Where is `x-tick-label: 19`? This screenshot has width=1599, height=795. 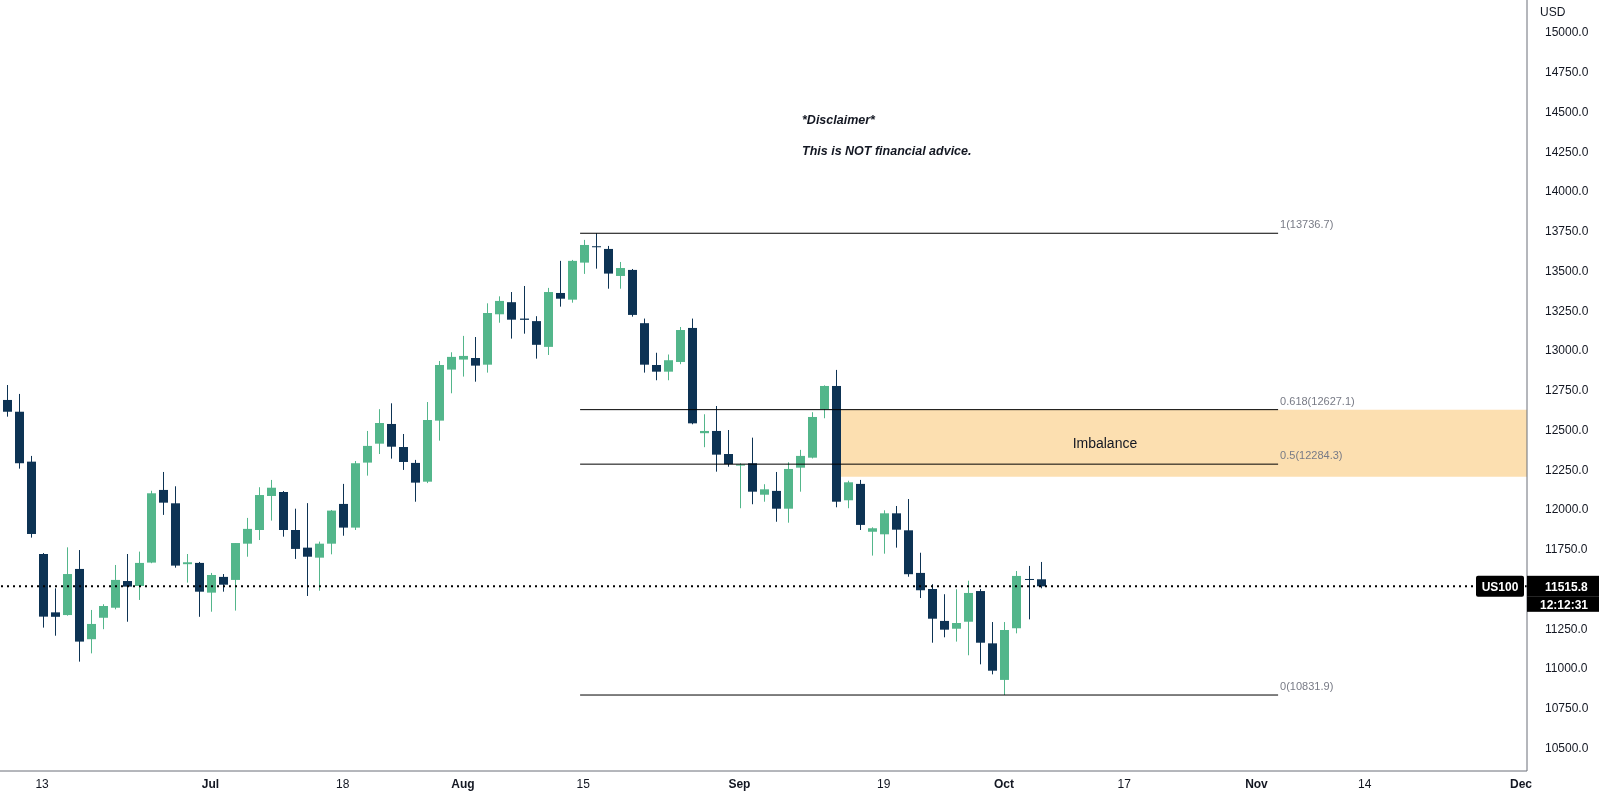 x-tick-label: 19 is located at coordinates (884, 784).